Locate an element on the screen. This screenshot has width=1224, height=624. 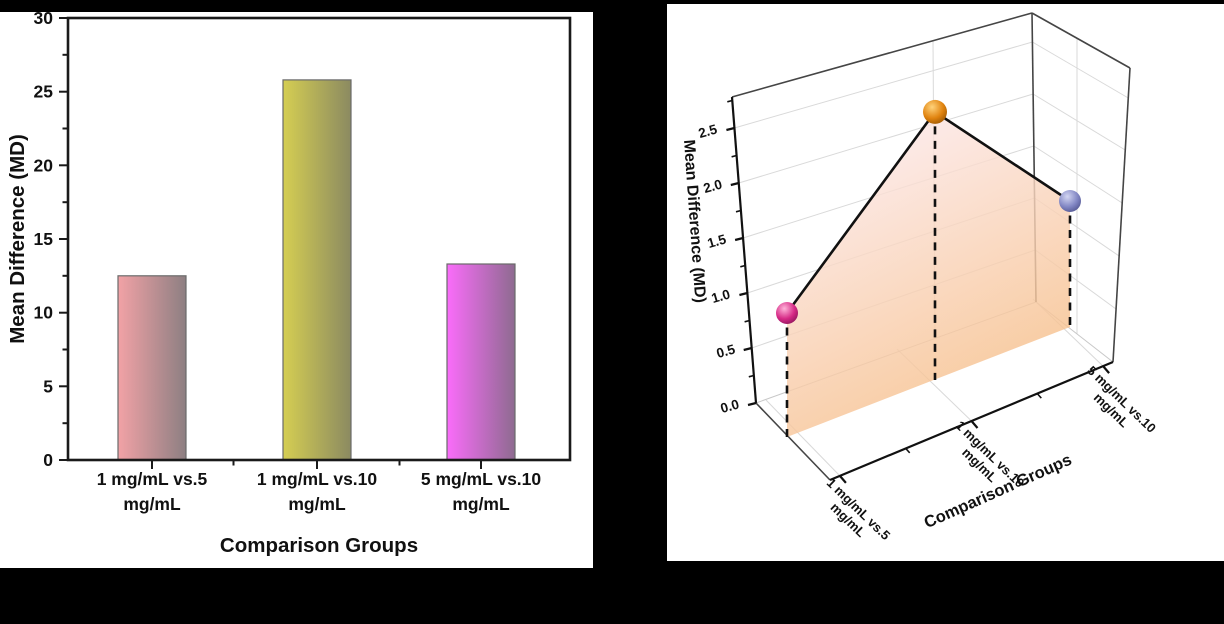
z-tick-label: 0.5 is located at coordinates (726, 351).